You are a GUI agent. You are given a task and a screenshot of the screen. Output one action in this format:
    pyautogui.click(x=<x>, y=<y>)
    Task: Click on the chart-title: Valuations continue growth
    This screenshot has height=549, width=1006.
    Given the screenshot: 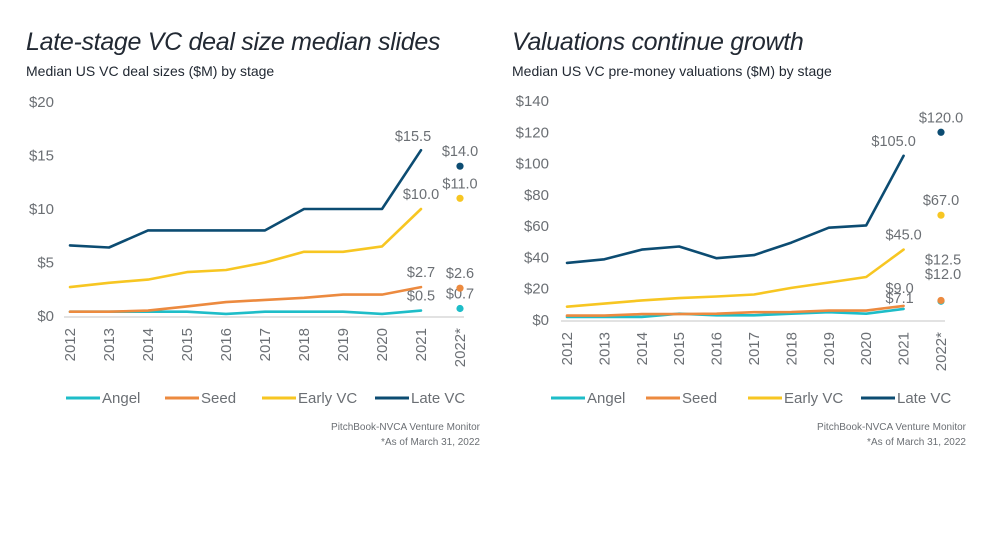 What is the action you would take?
    pyautogui.click(x=658, y=42)
    